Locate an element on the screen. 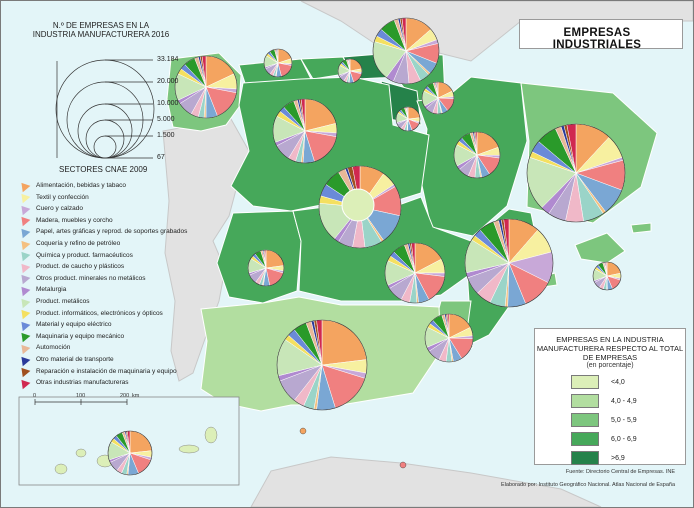 The image size is (694, 508). sector-legend-item: Product. metálicos is located at coordinates (53, 301).